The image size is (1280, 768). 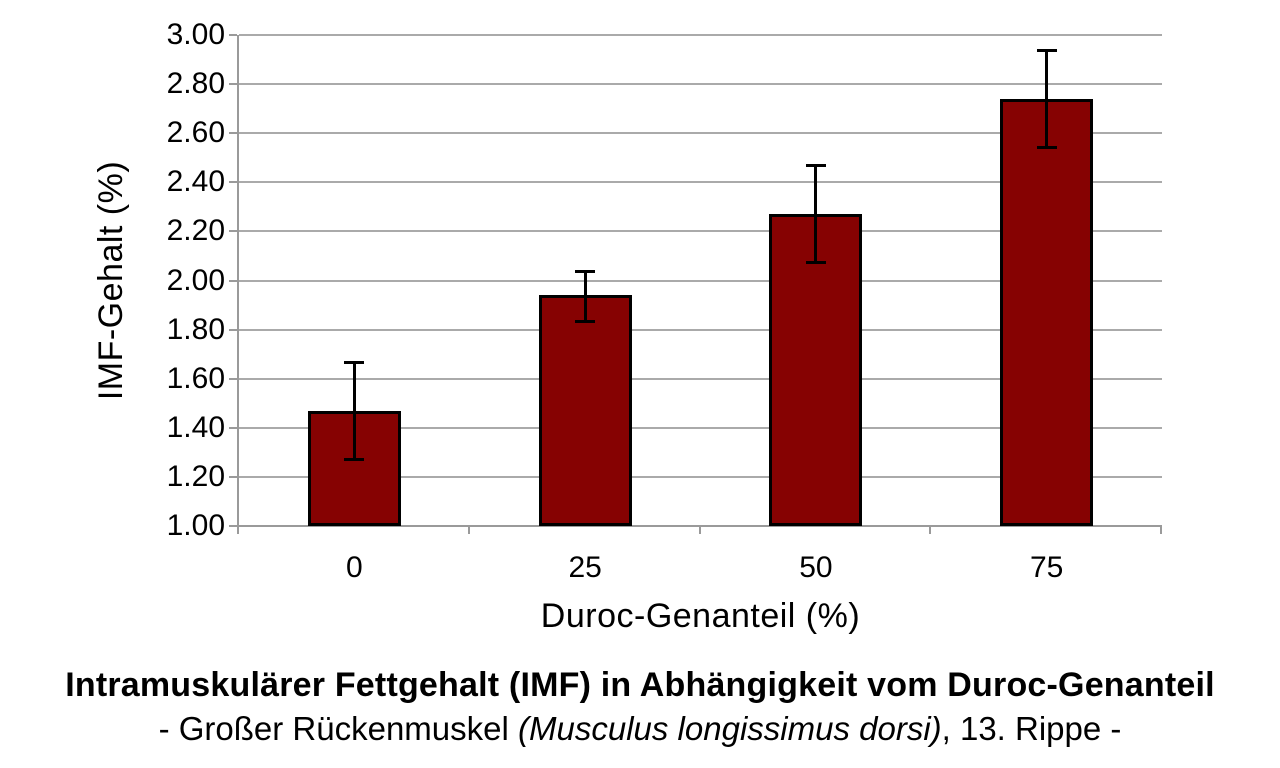 What do you see at coordinates (338, 728) in the screenshot?
I see `caption-subtitle-prefix: - Großer Rückenmuskel` at bounding box center [338, 728].